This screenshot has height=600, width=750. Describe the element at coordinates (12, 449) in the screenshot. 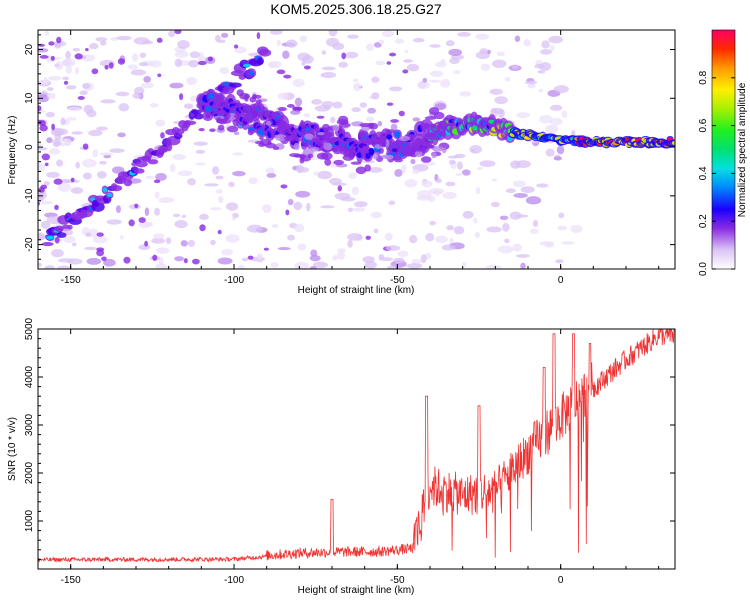

I see `snr-y-label: SNR (10 * v/v)` at that location.